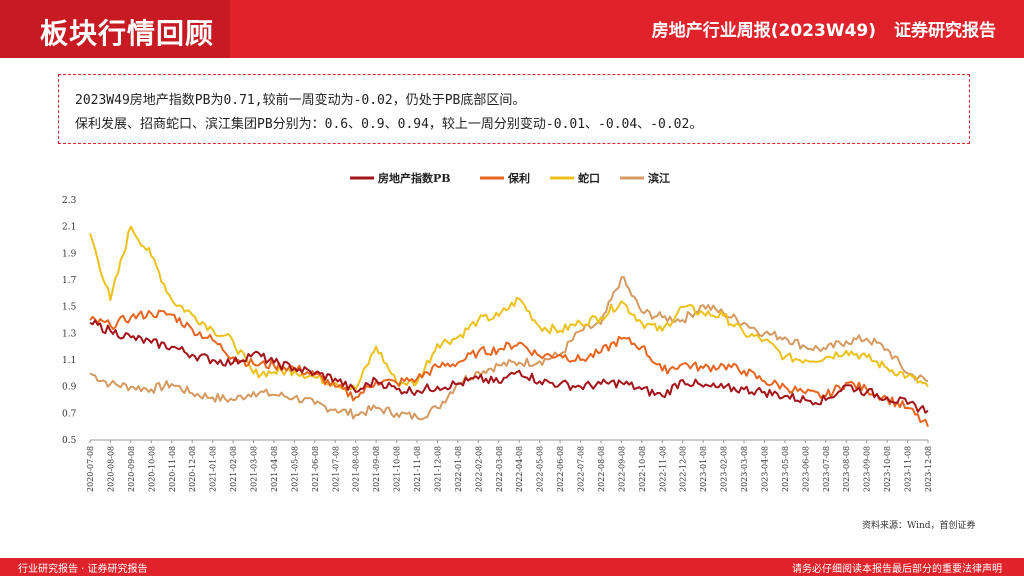 The height and width of the screenshot is (576, 1024). What do you see at coordinates (274, 469) in the screenshot?
I see `x-tick-label: 2021-04-08` at bounding box center [274, 469].